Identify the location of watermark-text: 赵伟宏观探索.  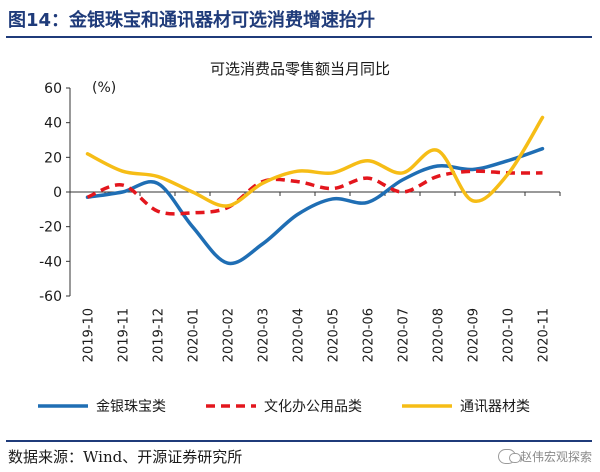
(555, 457).